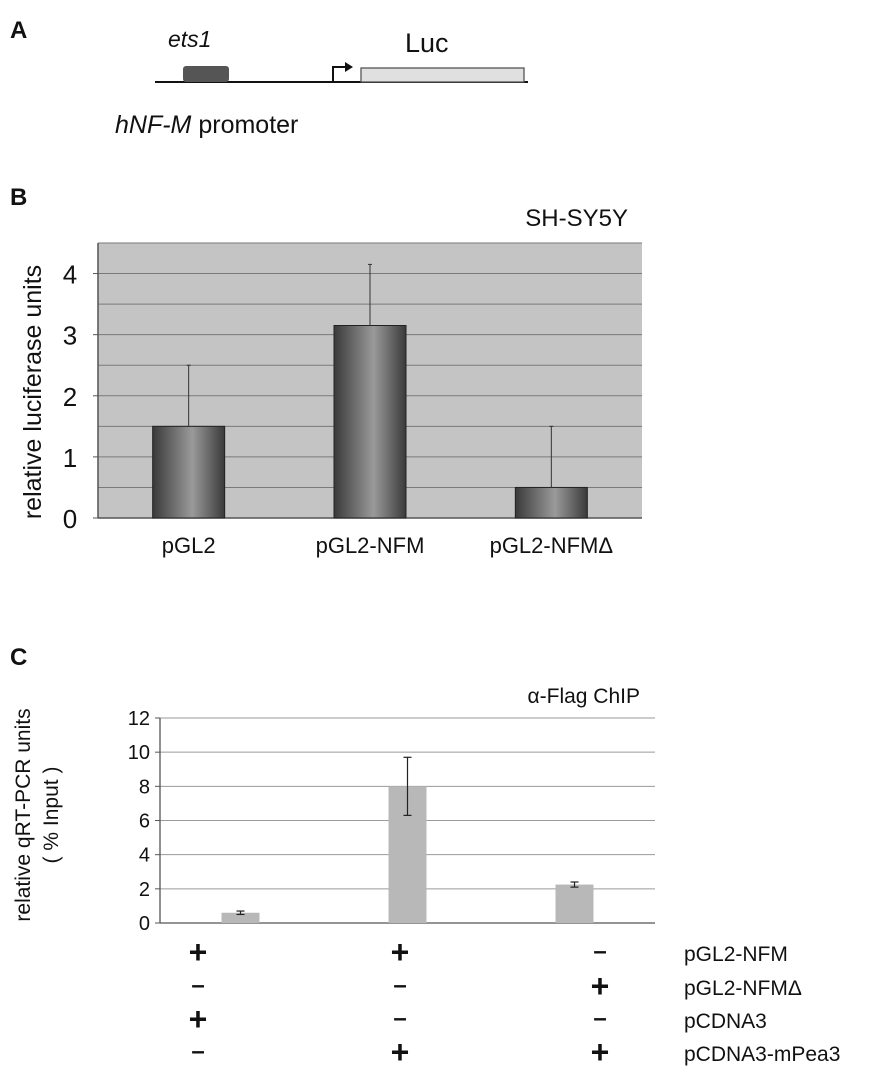  Describe the element at coordinates (139, 719) in the screenshot. I see `y-tick-label: 12` at that location.